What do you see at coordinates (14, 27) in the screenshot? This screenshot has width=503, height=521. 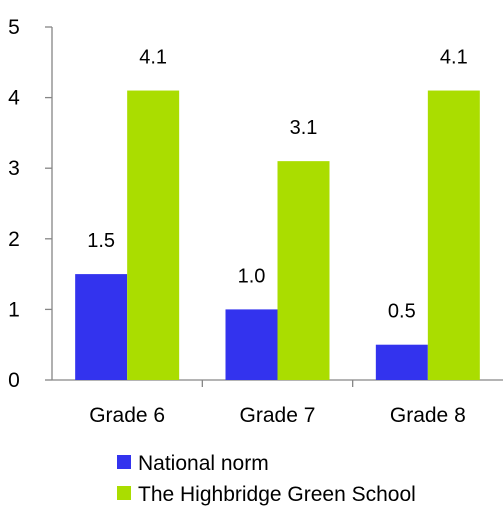 I see `y-tick-label: 5` at bounding box center [14, 27].